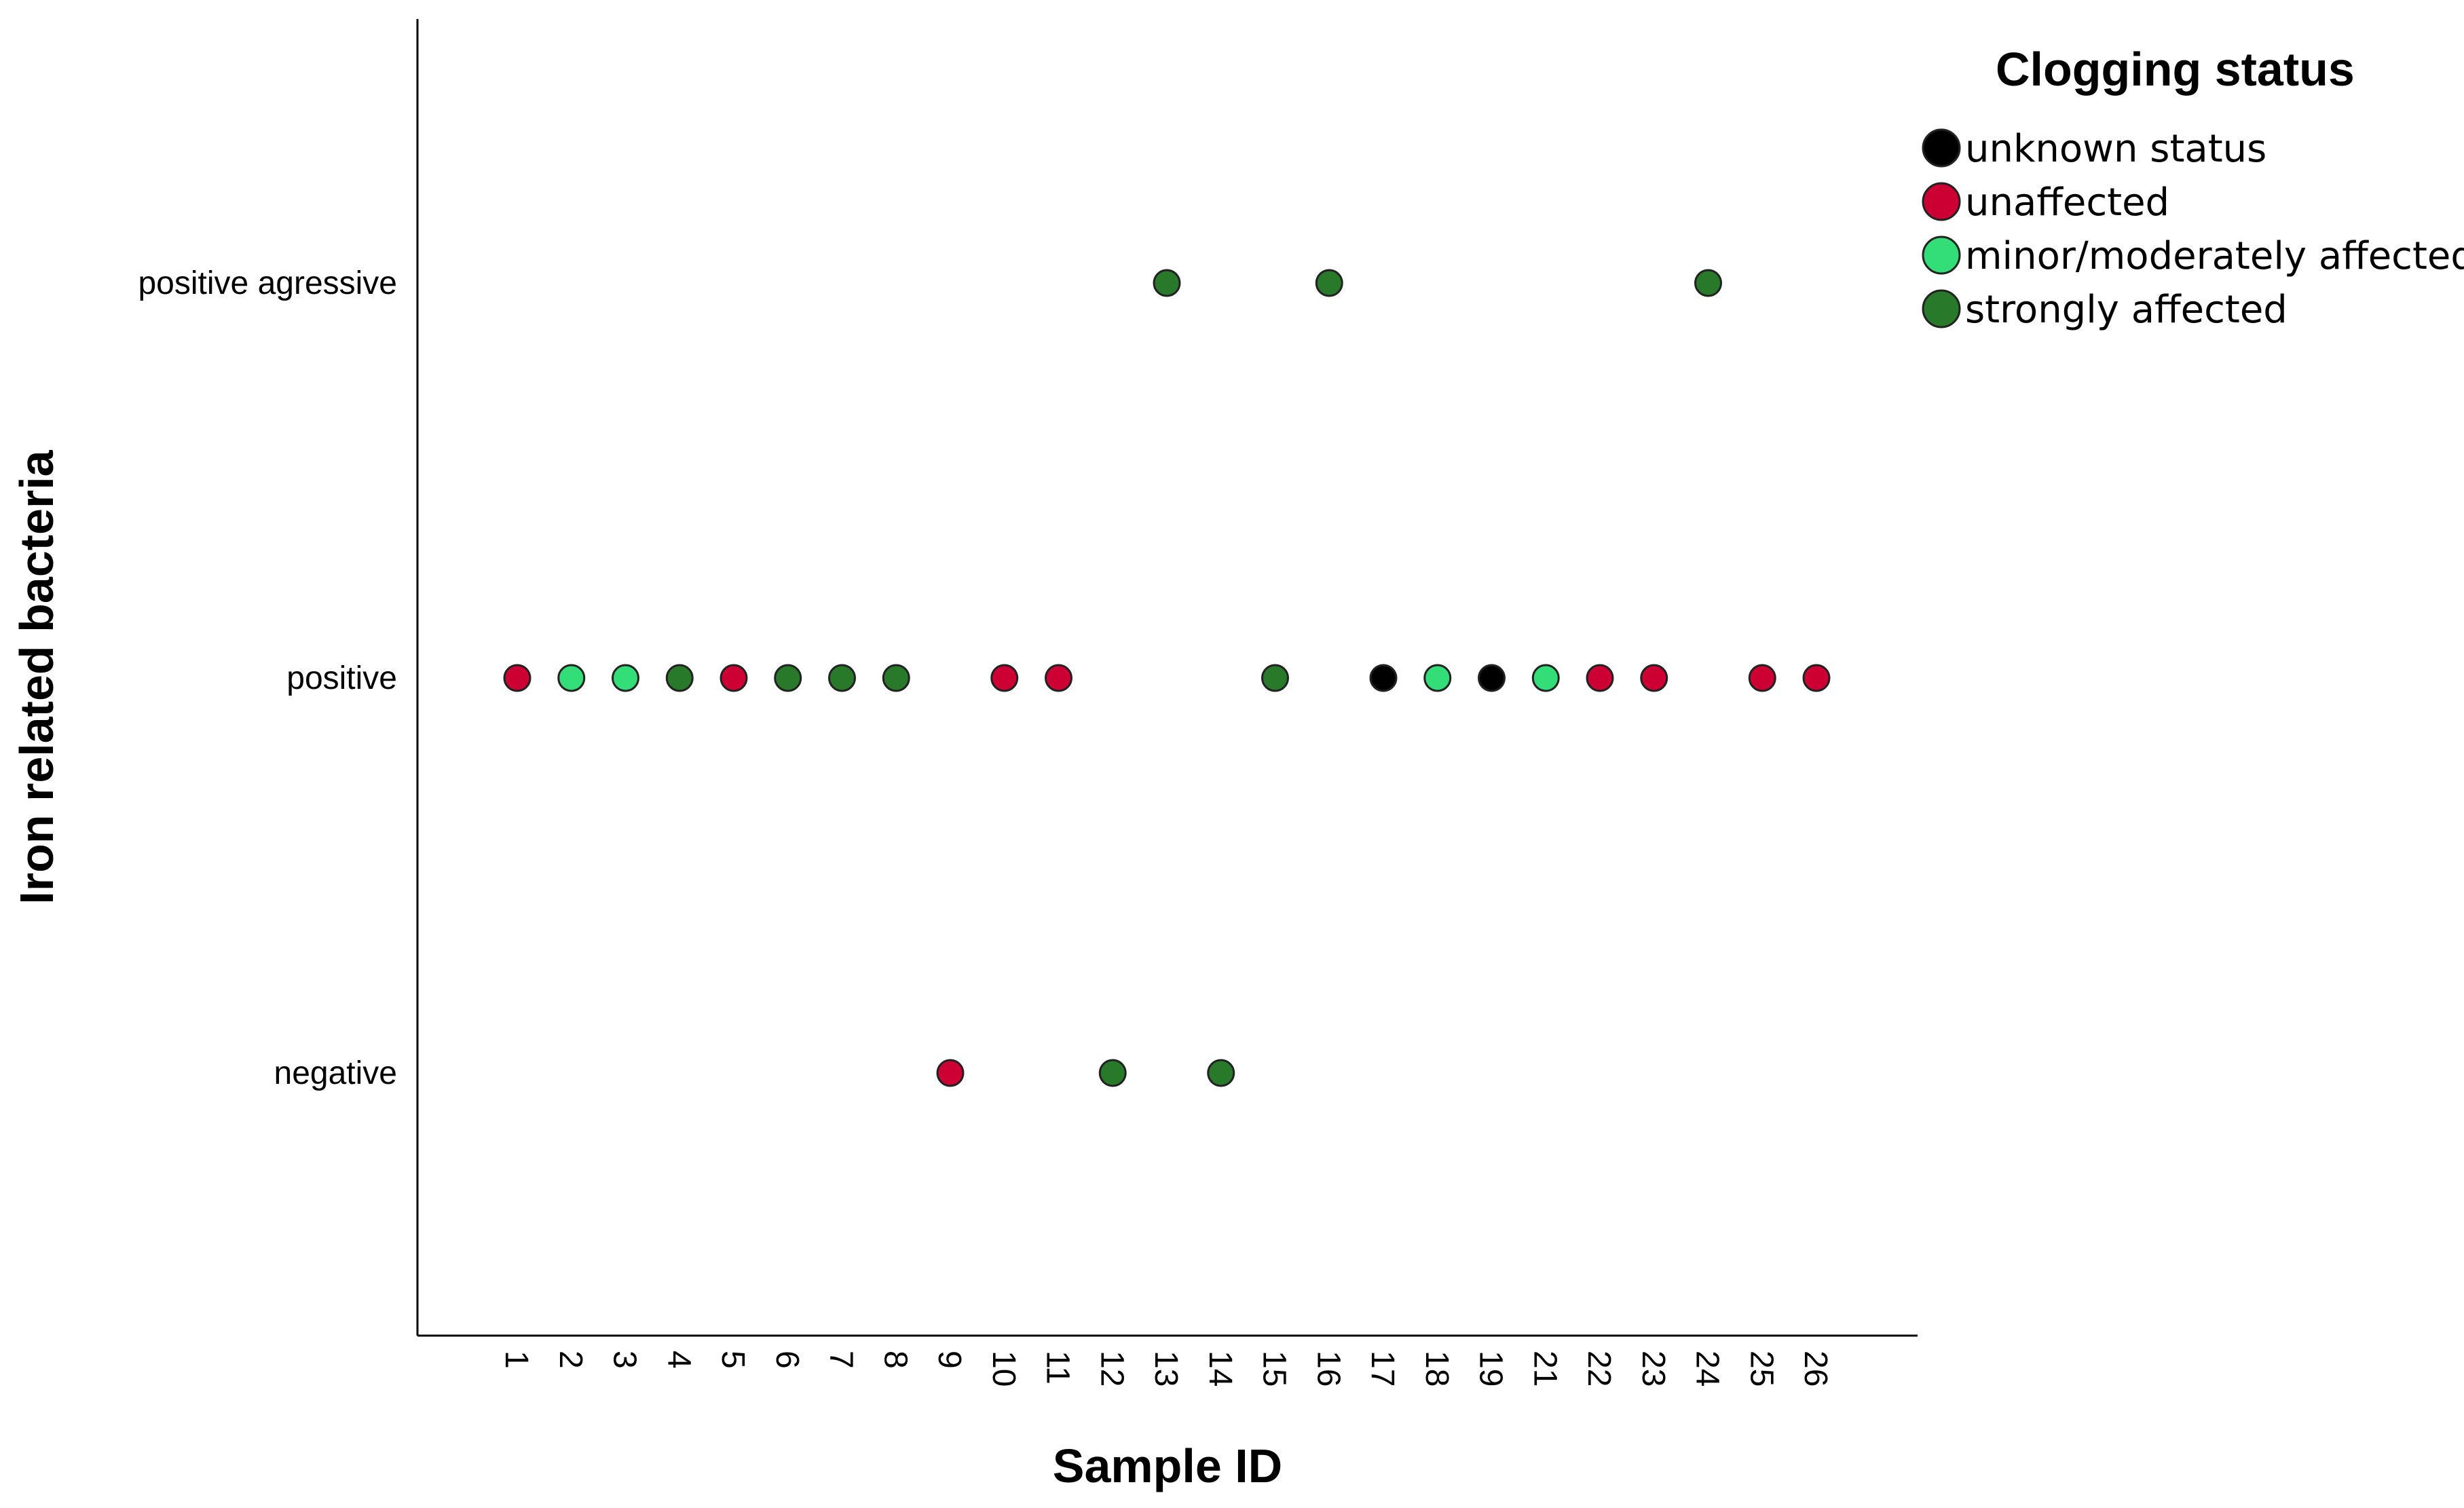 This screenshot has width=2464, height=1508. What do you see at coordinates (733, 1360) in the screenshot?
I see `x-tick-label: 5` at bounding box center [733, 1360].